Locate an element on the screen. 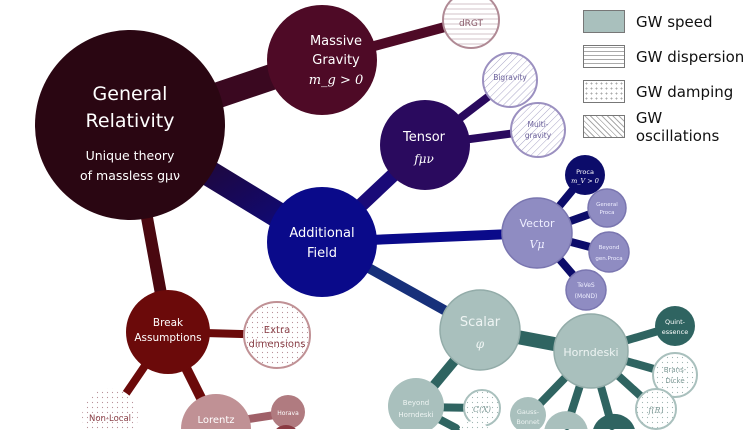  node-label: Assumptions is located at coordinates (167, 338).